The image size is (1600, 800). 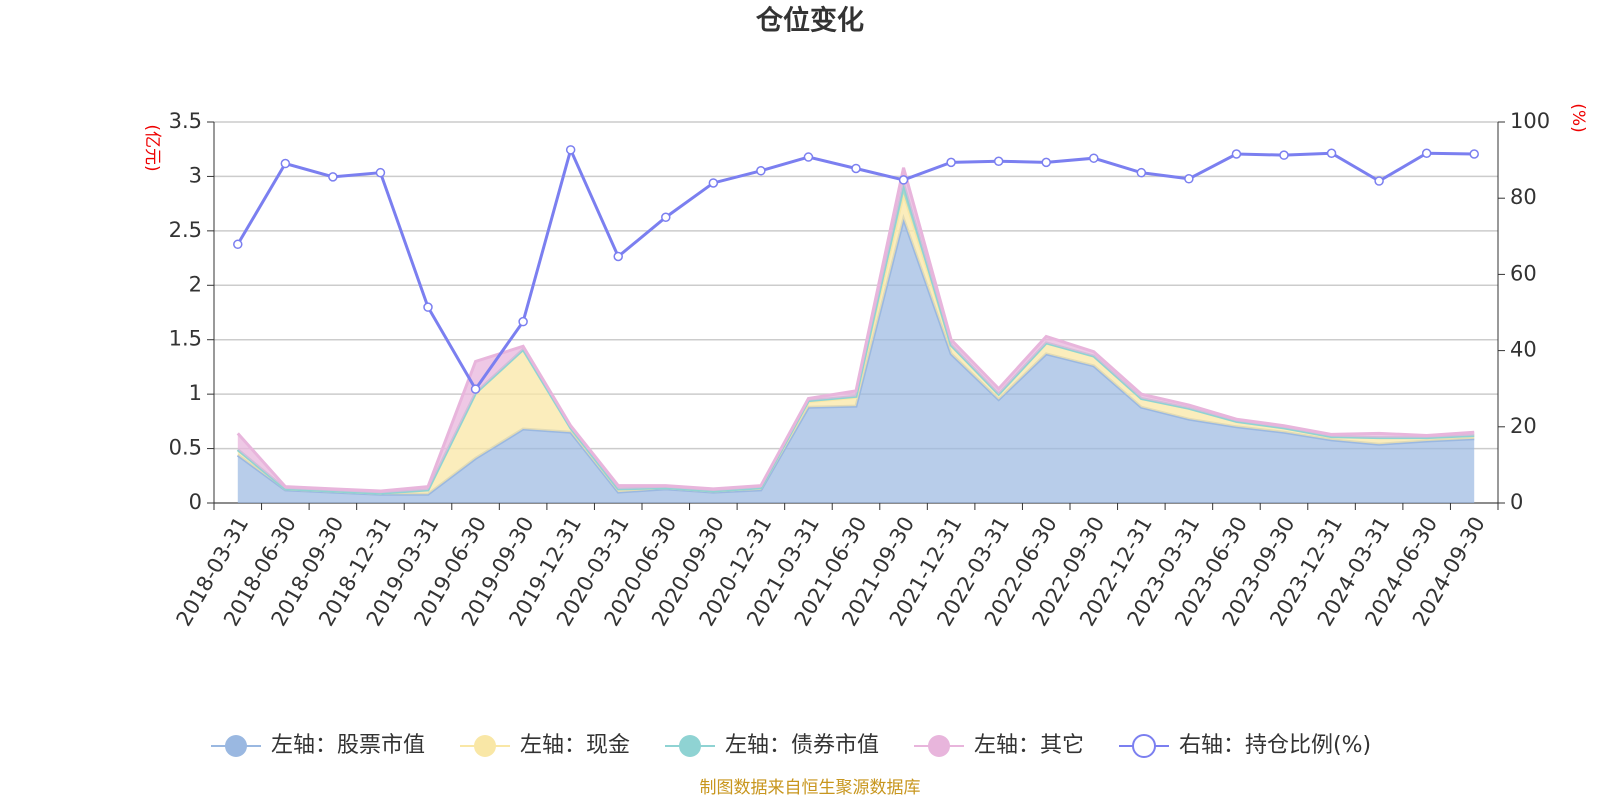 I want to click on chart-title: 仓位变化, so click(x=809, y=21).